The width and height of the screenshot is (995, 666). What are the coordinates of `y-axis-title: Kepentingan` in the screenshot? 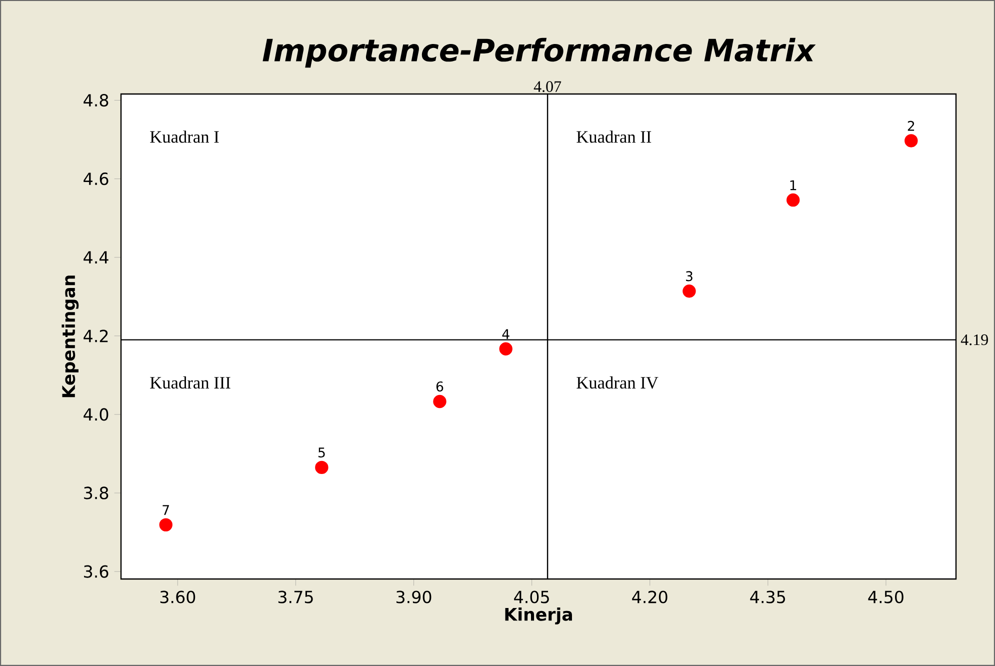 It's located at (70, 337).